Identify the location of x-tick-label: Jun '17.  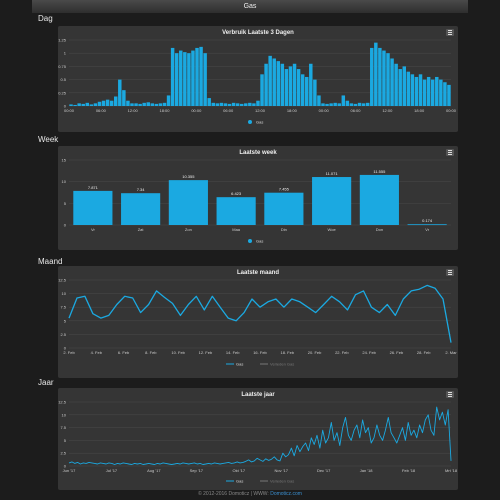
(70, 470).